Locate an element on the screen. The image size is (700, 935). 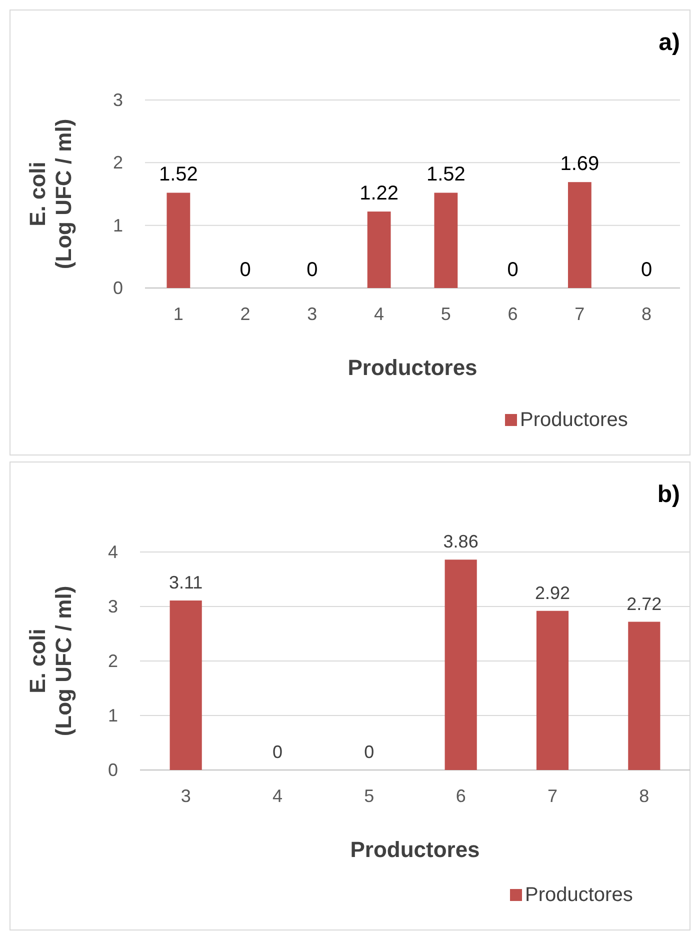
data-label: 2.92 is located at coordinates (552, 592).